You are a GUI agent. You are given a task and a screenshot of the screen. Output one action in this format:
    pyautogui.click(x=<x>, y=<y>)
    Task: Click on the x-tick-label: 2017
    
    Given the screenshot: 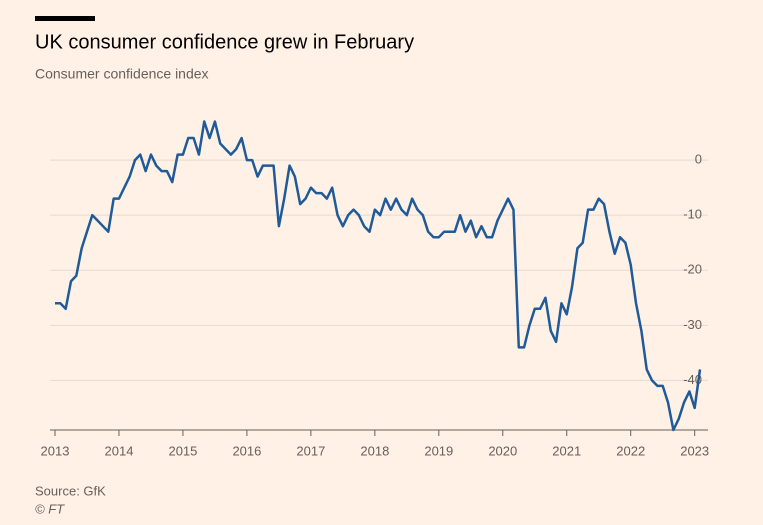 What is the action you would take?
    pyautogui.click(x=310, y=450)
    